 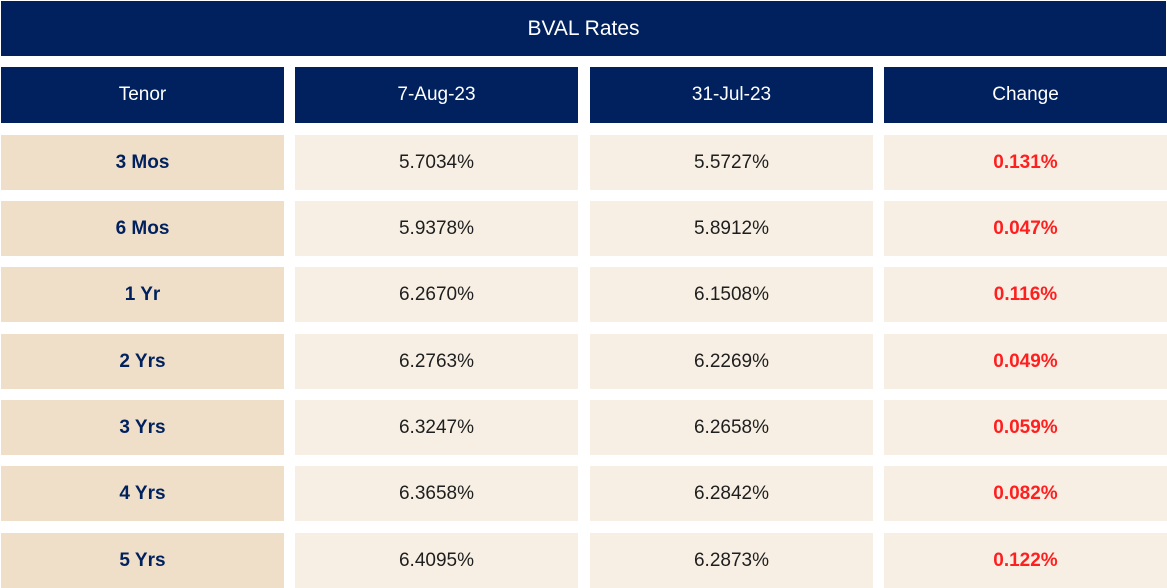 What do you see at coordinates (731, 95) in the screenshot?
I see `previous-date-header: 31-Jul-23` at bounding box center [731, 95].